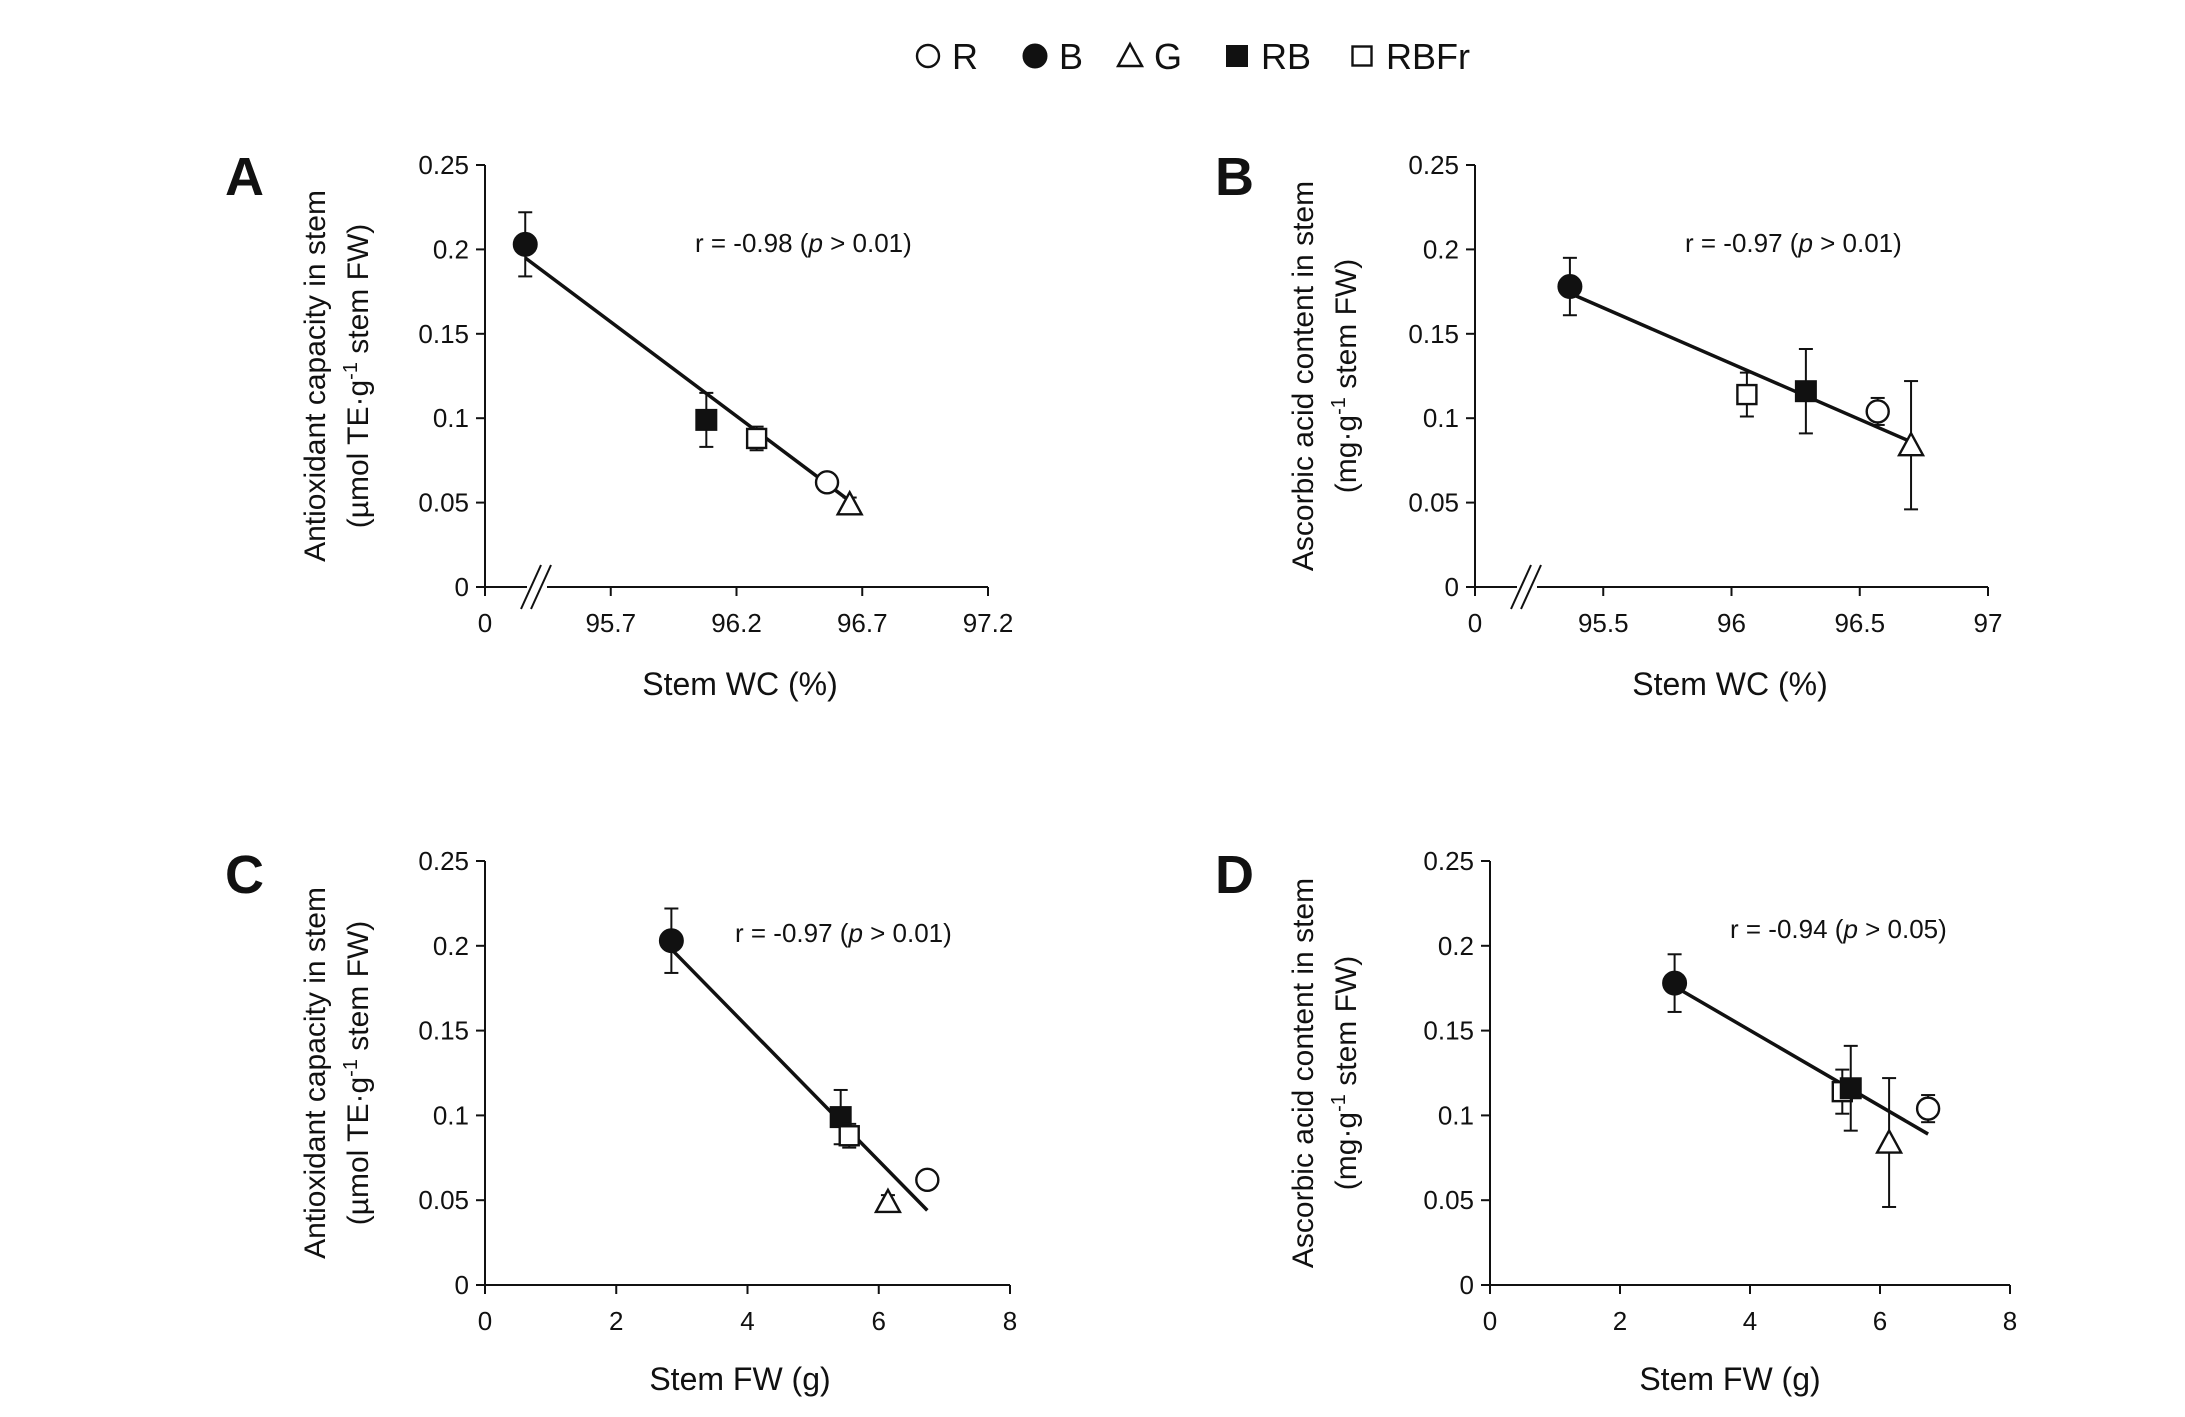  I want to click on y-tick-label: 0.05, so click(443, 1200).